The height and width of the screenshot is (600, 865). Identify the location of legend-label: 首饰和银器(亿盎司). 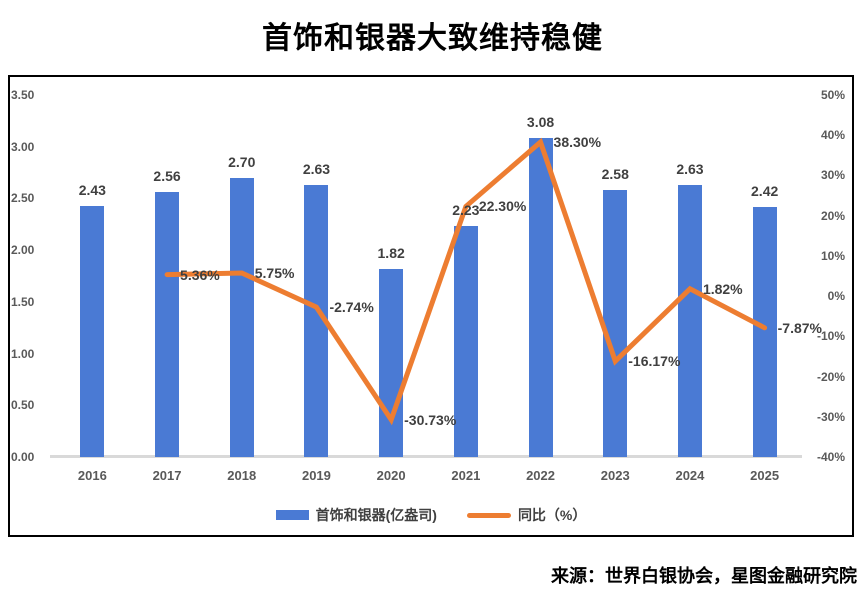
(376, 515).